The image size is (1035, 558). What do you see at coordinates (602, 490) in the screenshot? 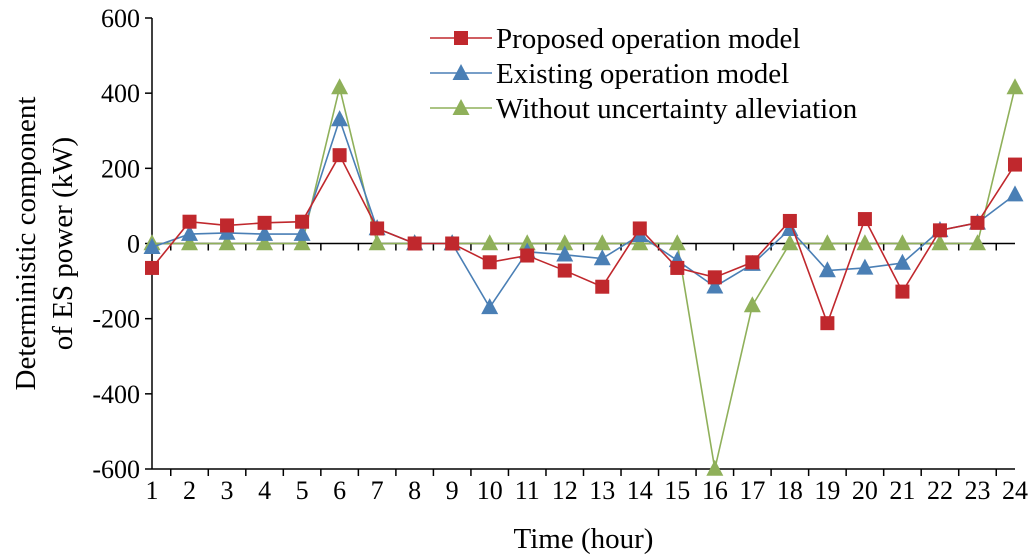
I see `x-tick-label: 13` at bounding box center [602, 490].